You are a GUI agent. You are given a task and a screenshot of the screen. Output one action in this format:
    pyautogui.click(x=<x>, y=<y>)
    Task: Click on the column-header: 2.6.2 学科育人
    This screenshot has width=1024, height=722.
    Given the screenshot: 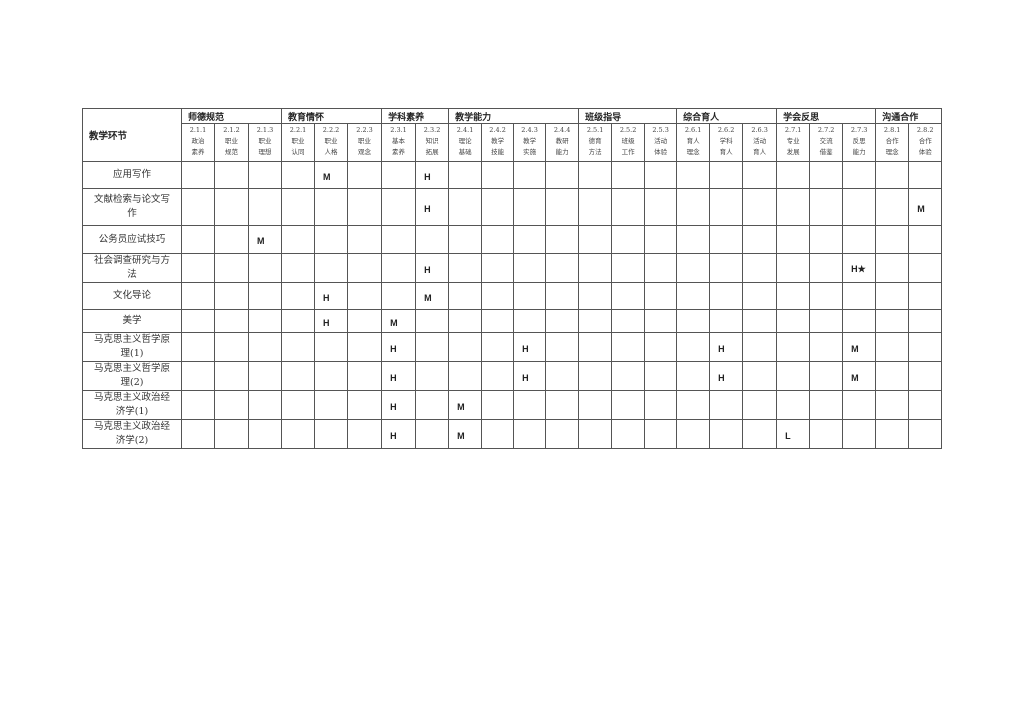 What is the action you would take?
    pyautogui.click(x=726, y=142)
    